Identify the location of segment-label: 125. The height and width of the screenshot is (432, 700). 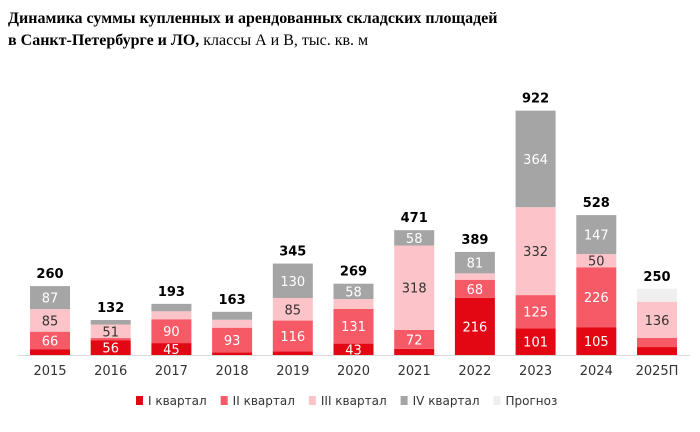
(535, 313).